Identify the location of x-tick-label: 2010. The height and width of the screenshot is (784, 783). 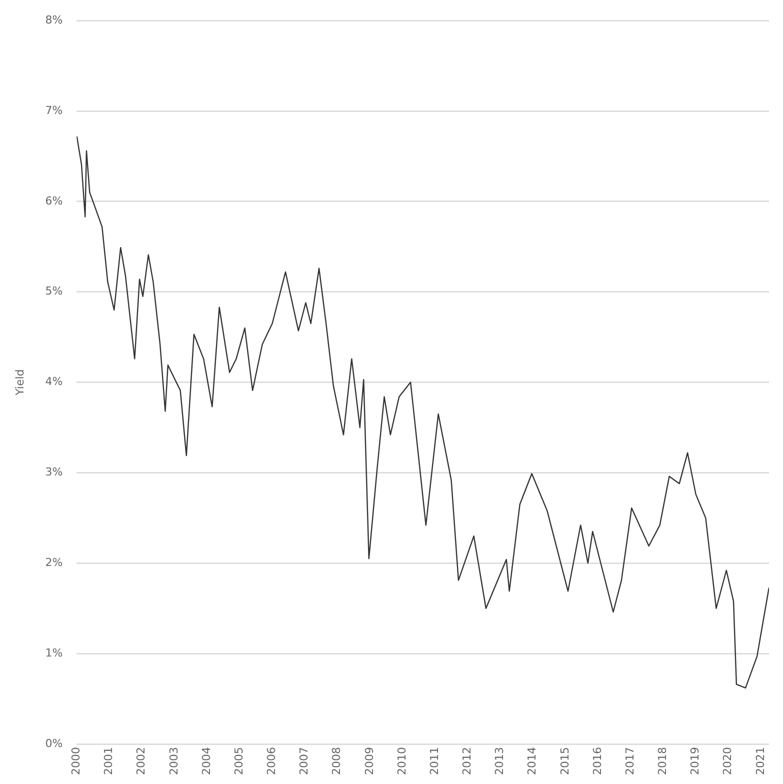
(401, 761).